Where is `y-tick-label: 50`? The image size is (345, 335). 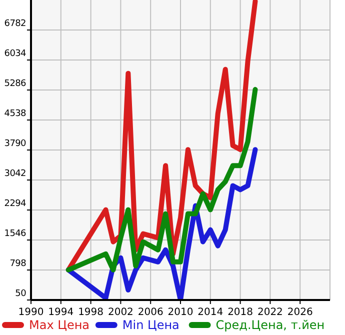
y-tick-label: 50 is located at coordinates (21, 294).